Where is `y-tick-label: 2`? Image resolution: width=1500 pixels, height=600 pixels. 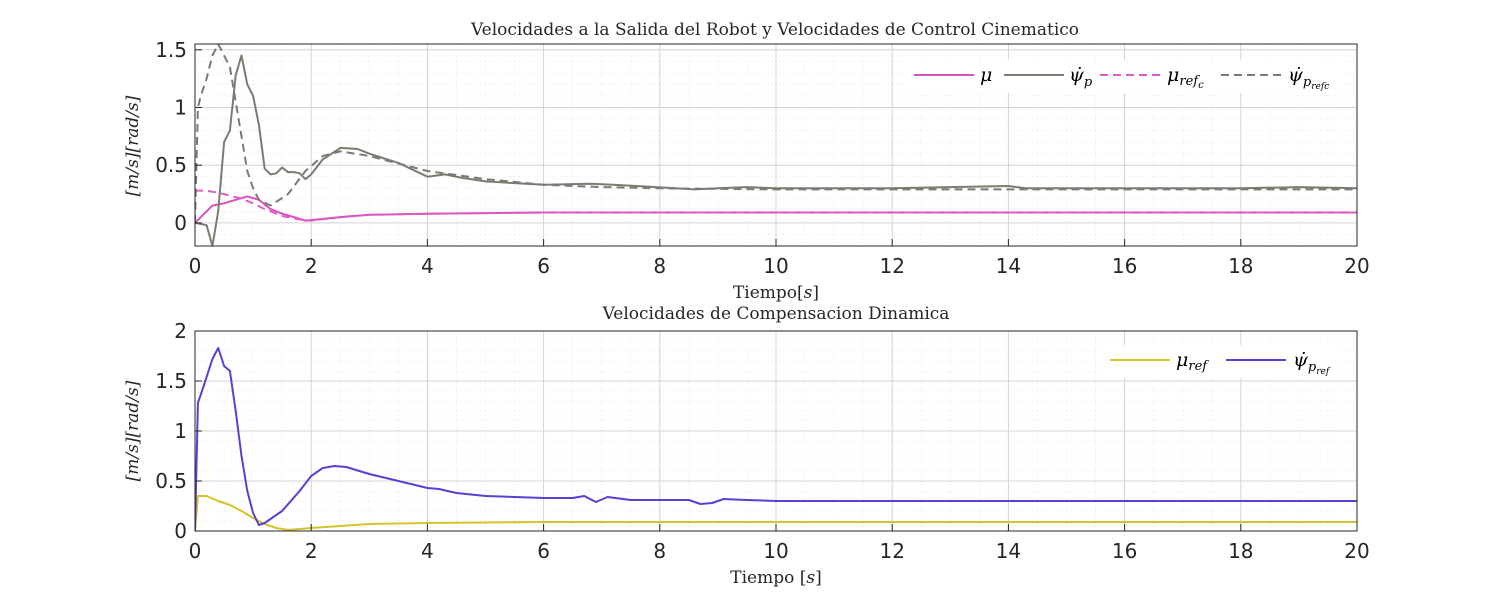
y-tick-label: 2 is located at coordinates (180, 331).